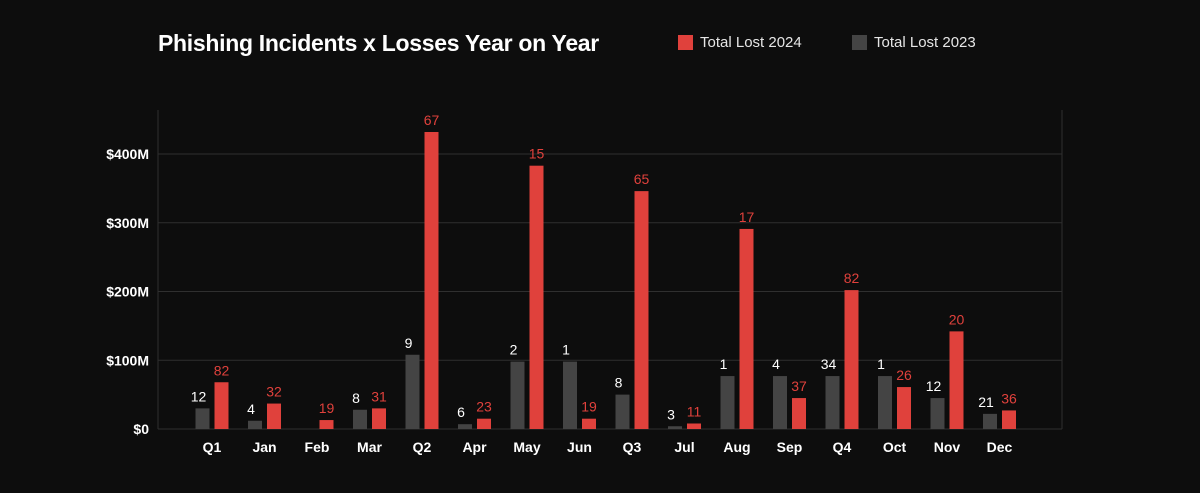 The height and width of the screenshot is (493, 1200). What do you see at coordinates (780, 402) in the screenshot?
I see `bar-2023-sep` at bounding box center [780, 402].